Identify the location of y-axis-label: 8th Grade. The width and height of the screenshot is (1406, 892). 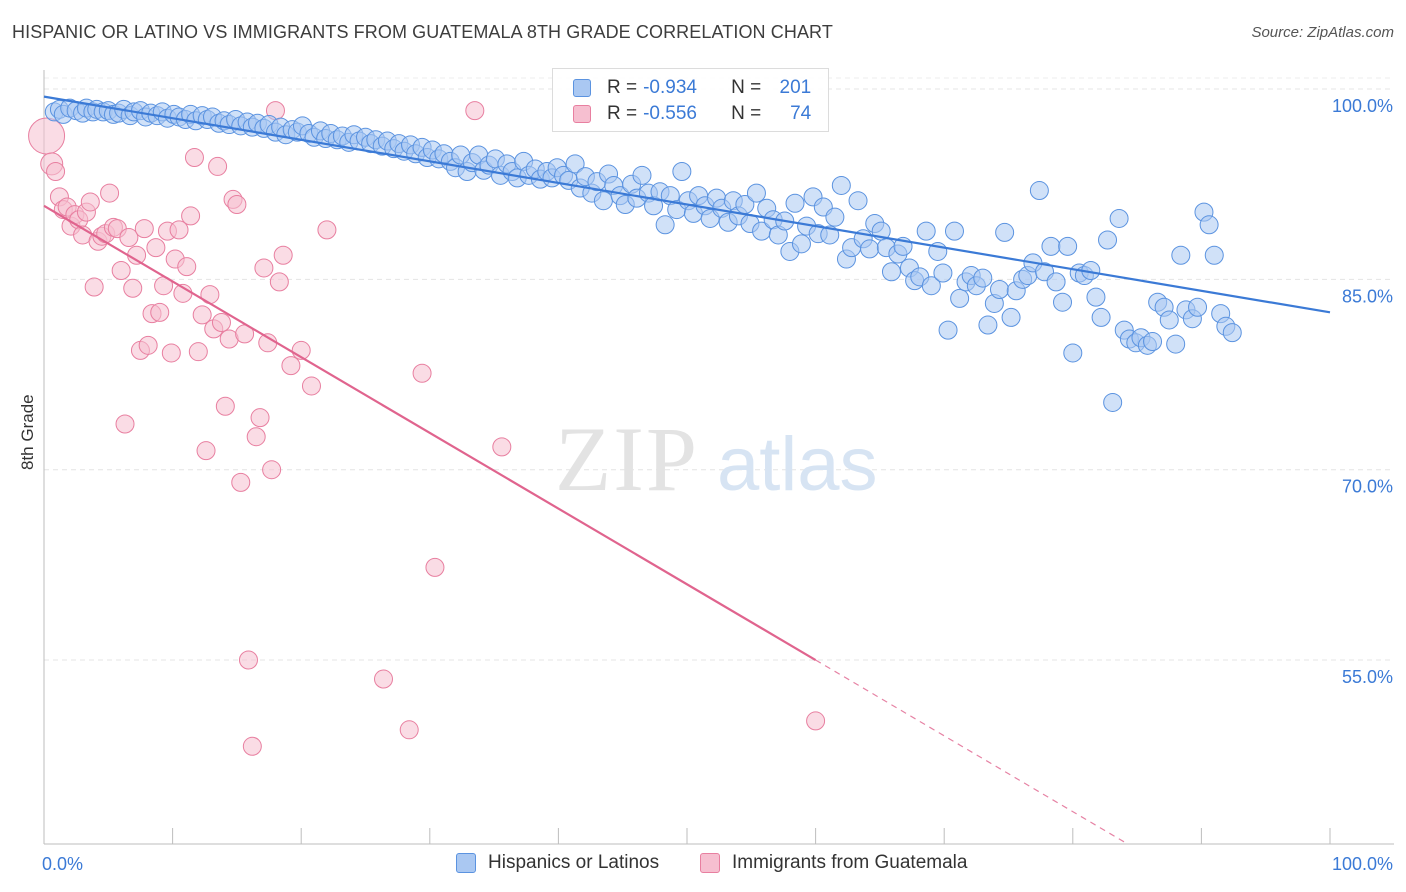
(27, 432).